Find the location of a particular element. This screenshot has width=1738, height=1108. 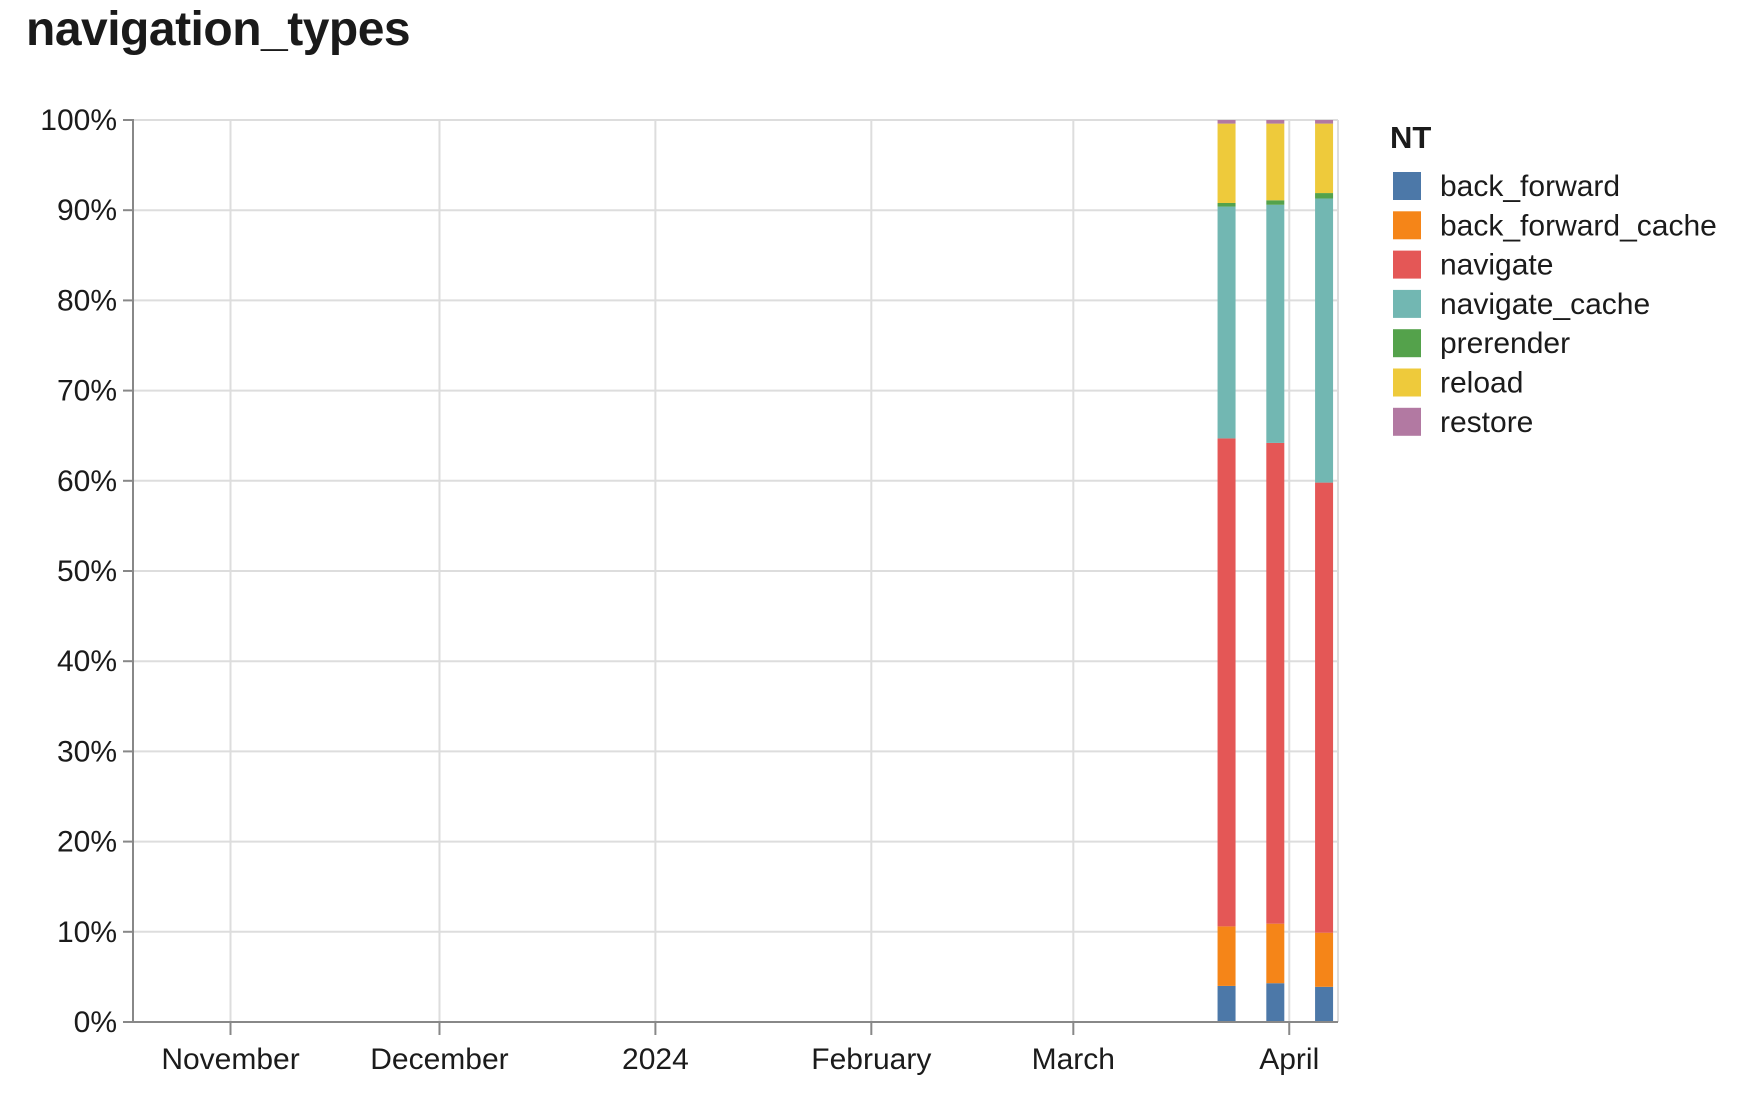

legend-swatch-navigate_cache is located at coordinates (1407, 303).